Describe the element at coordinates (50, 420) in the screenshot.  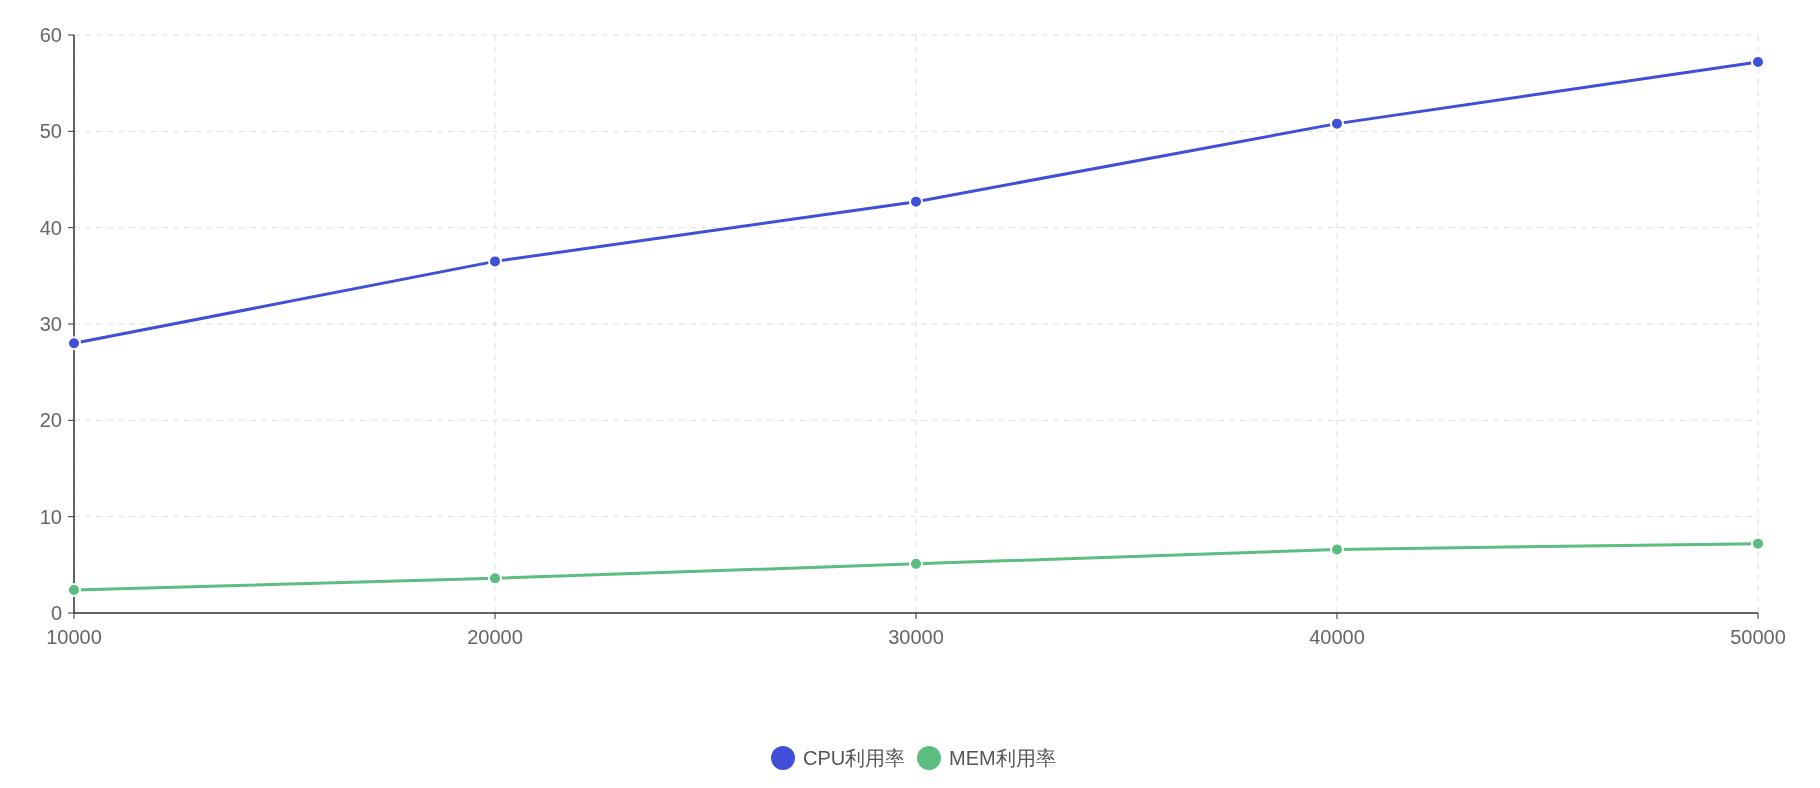
I see `y-tick-label: 20` at that location.